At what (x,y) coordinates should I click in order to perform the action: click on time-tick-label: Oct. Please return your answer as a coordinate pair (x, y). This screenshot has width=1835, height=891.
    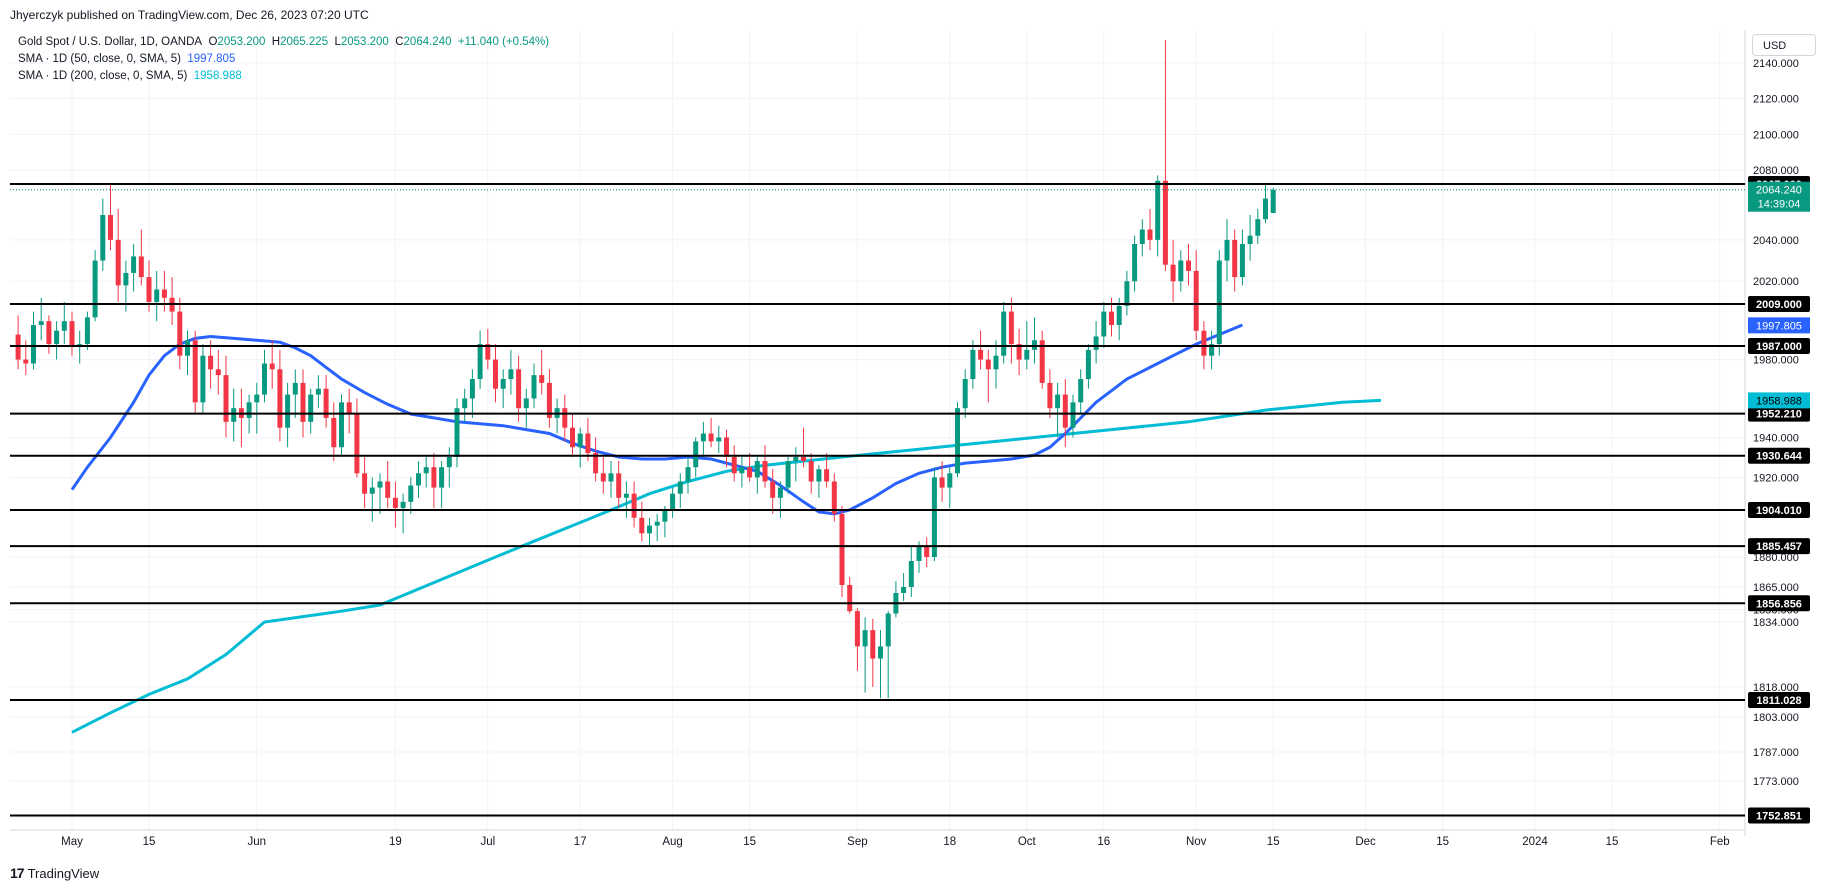
    Looking at the image, I should click on (1027, 842).